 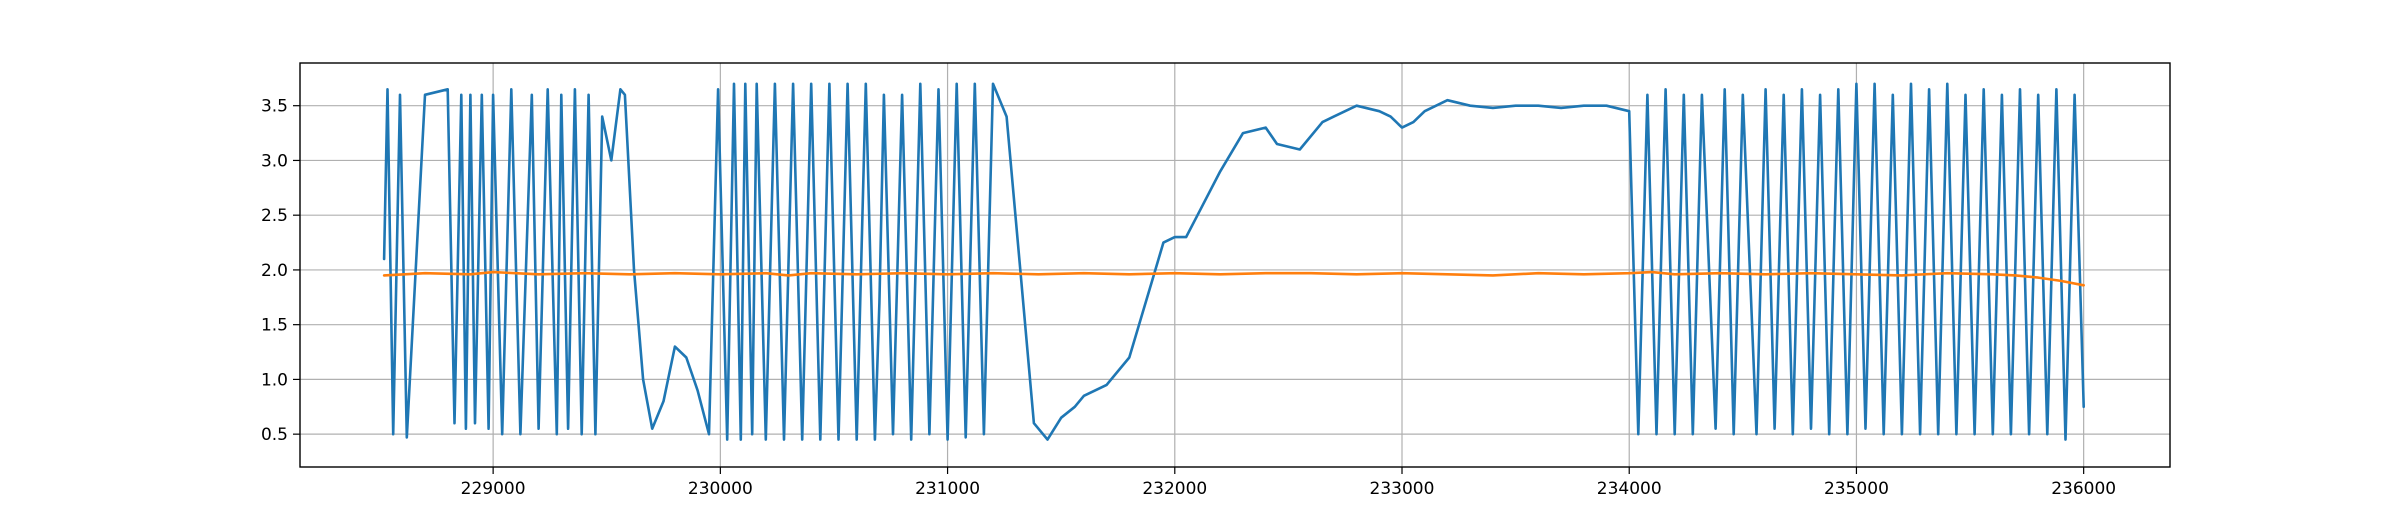 What do you see at coordinates (274, 107) in the screenshot?
I see `y-tick-label: 3.5` at bounding box center [274, 107].